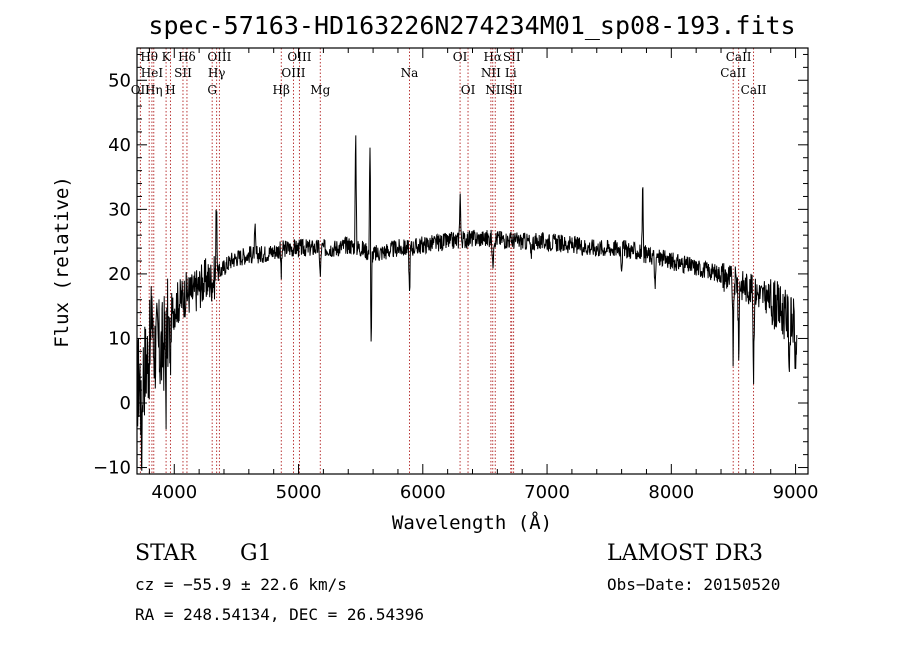 The width and height of the screenshot is (900, 653). What do you see at coordinates (119, 209) in the screenshot?
I see `y-tick-label-30: 30` at bounding box center [119, 209].